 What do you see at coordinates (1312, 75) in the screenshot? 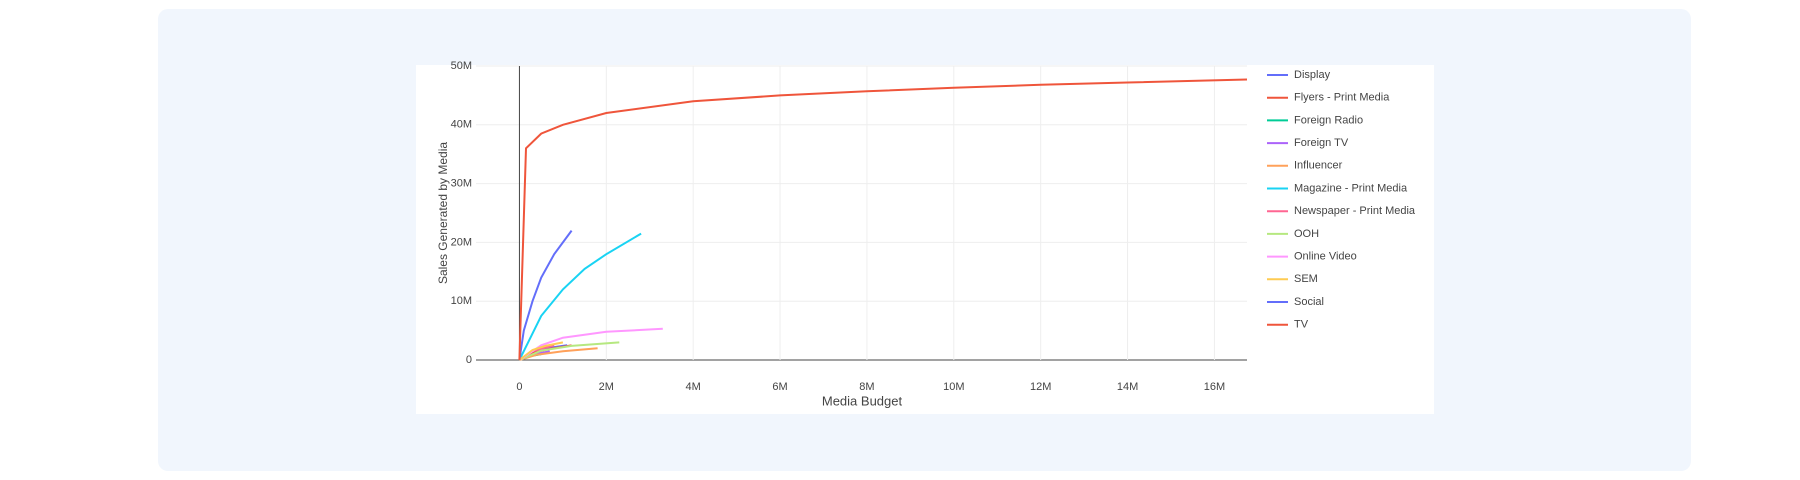
I see `legend-label: Display` at bounding box center [1312, 75].